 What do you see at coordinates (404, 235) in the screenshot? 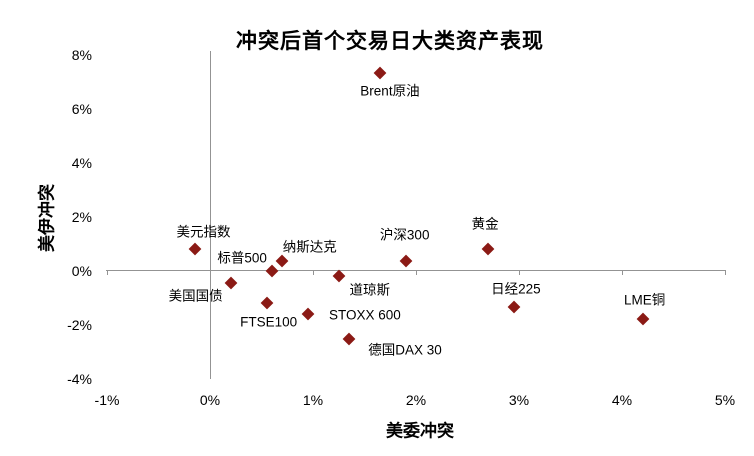
I see `data-point-label: 沪深300` at bounding box center [404, 235].